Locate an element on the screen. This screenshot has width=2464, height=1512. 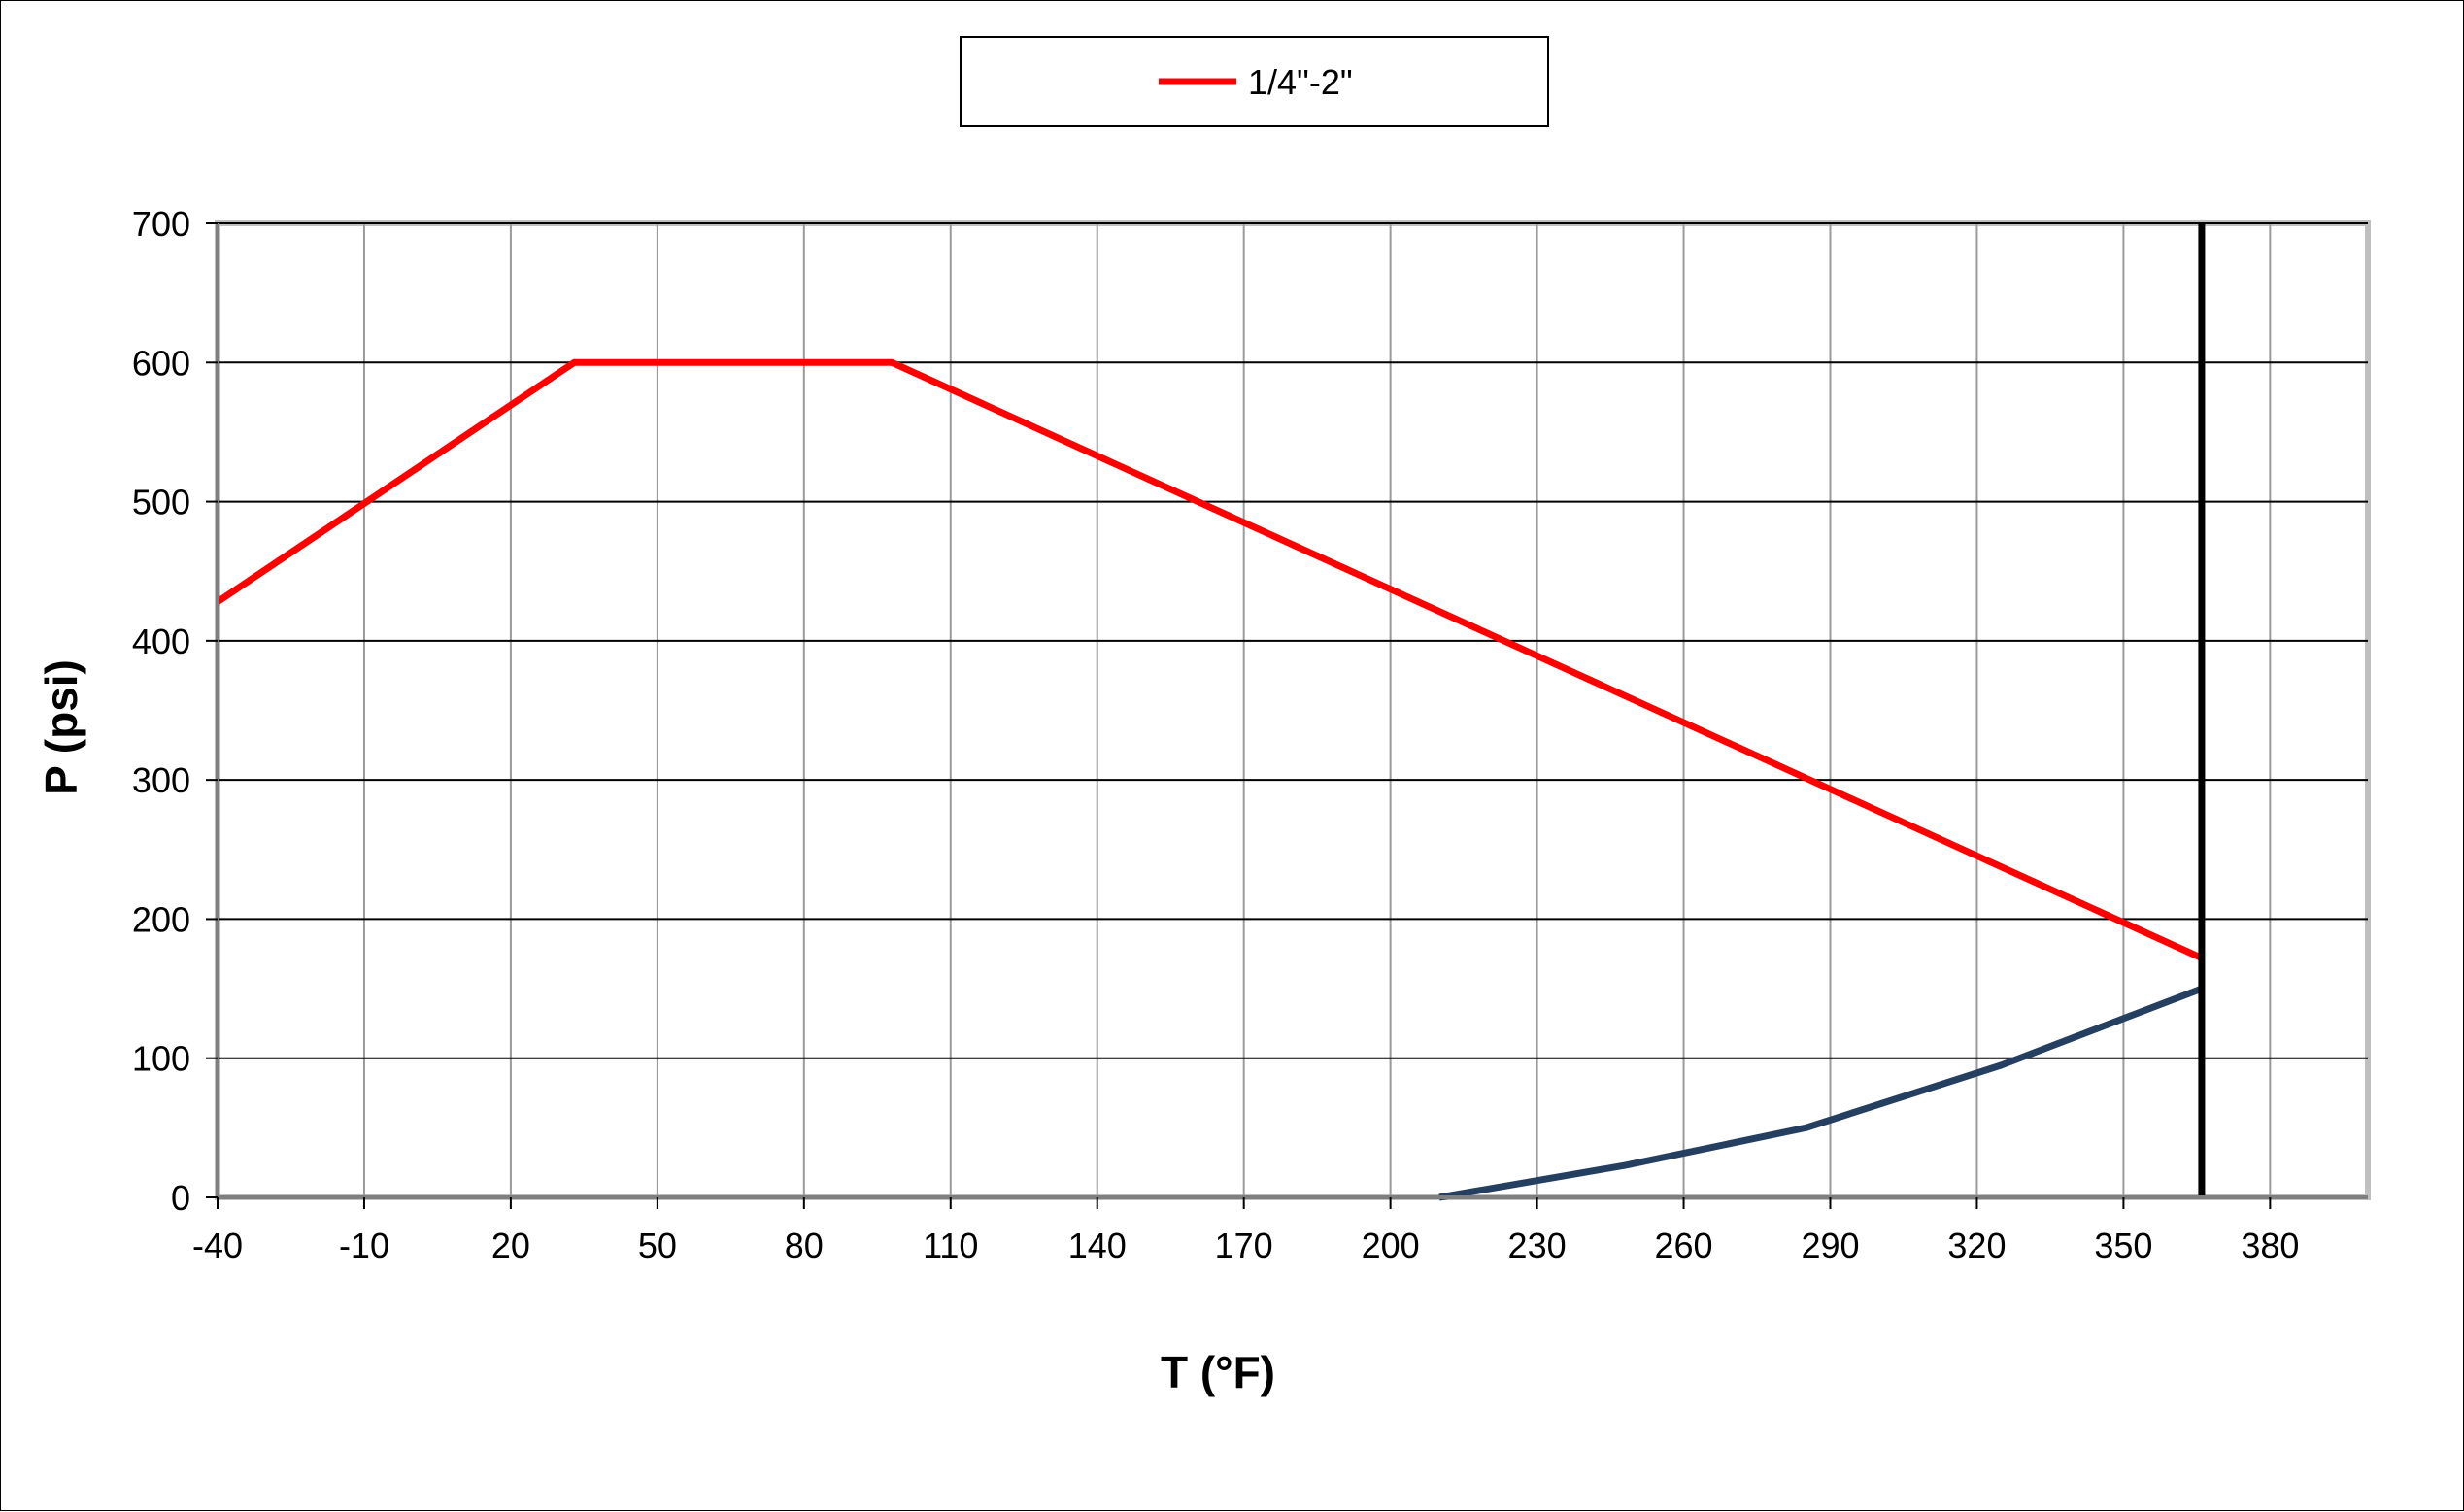
y-tick-label: 200 is located at coordinates (161, 919).